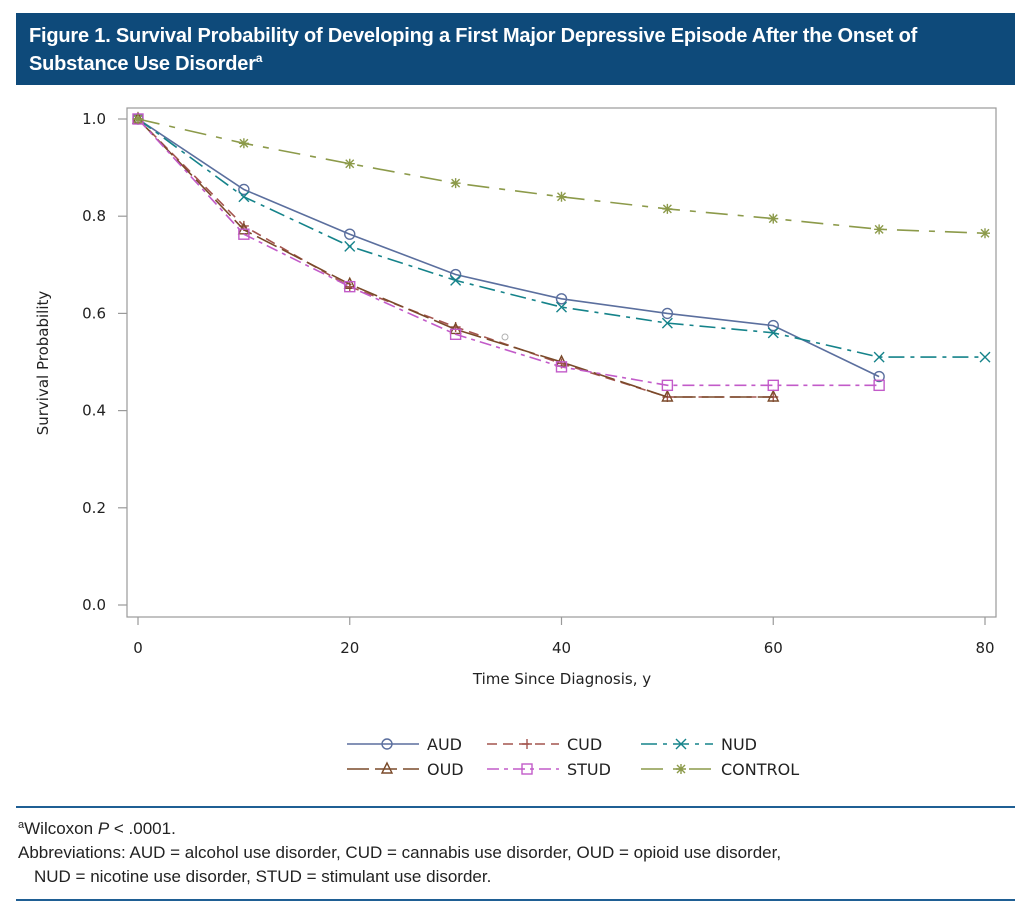 The height and width of the screenshot is (915, 1024). Describe the element at coordinates (445, 769) in the screenshot. I see `legend-label-oud: OUD` at that location.